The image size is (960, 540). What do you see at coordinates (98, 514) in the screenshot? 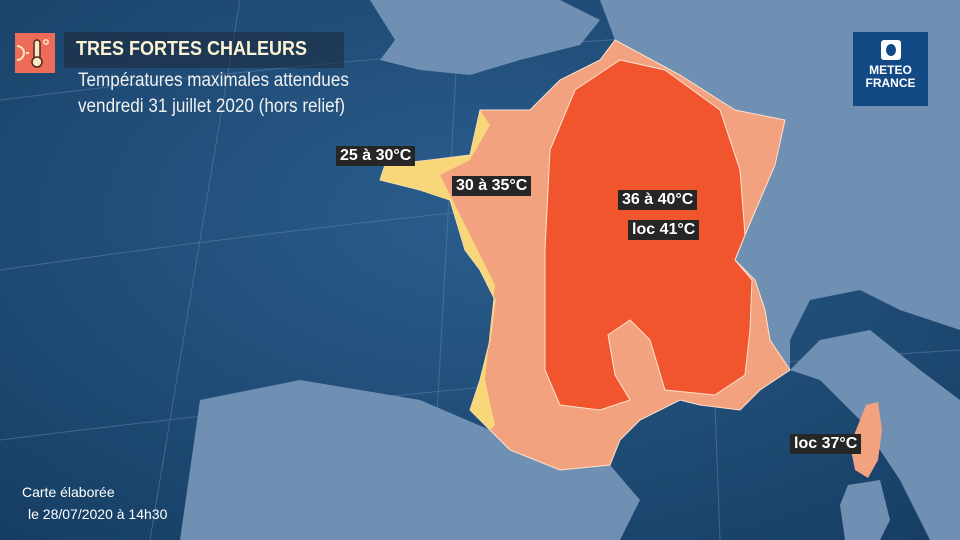
I see `footer-line2: le 28/07/2020 à 14h30` at bounding box center [98, 514].